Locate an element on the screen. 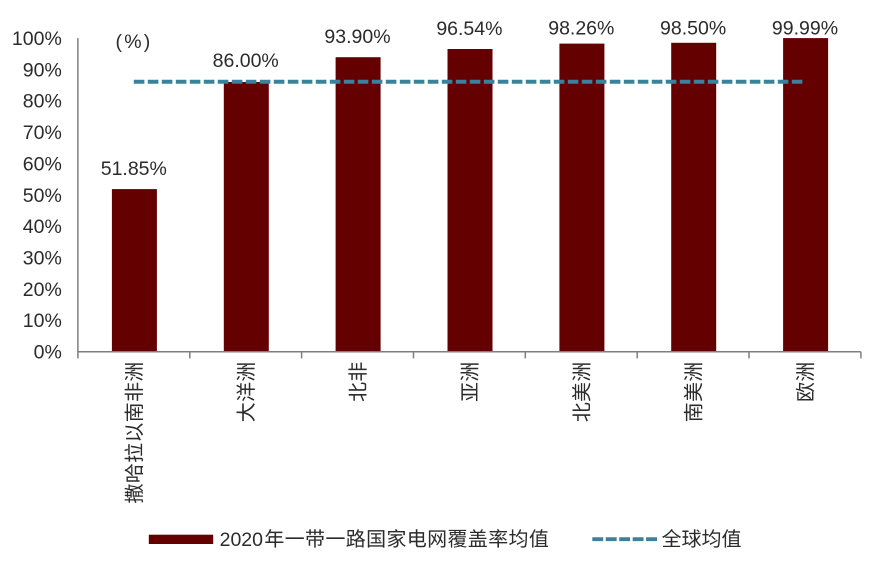 Image resolution: width=874 pixels, height=567 pixels. svg-text: 70% is located at coordinates (42, 133).